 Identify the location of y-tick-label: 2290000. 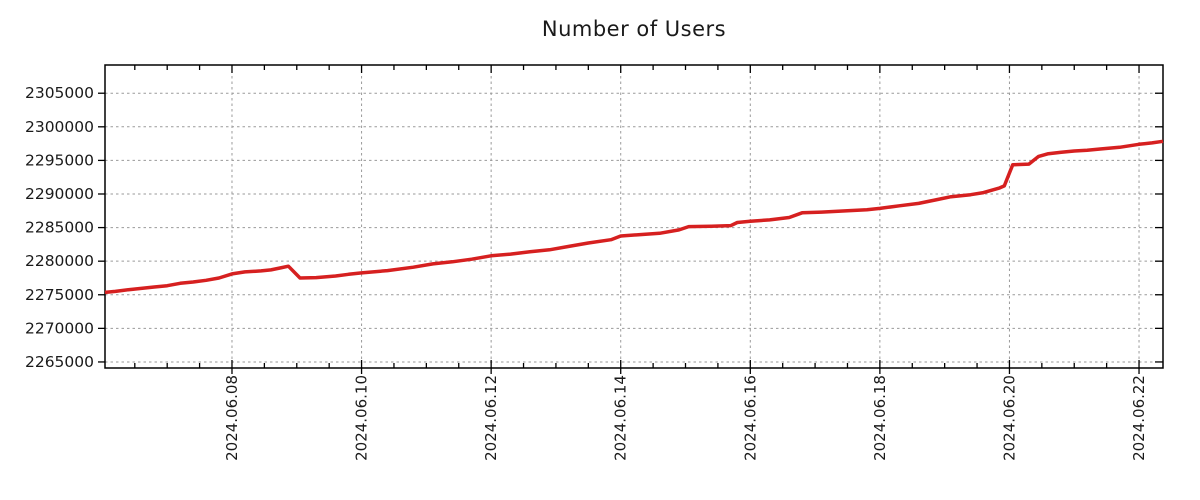
(59, 194).